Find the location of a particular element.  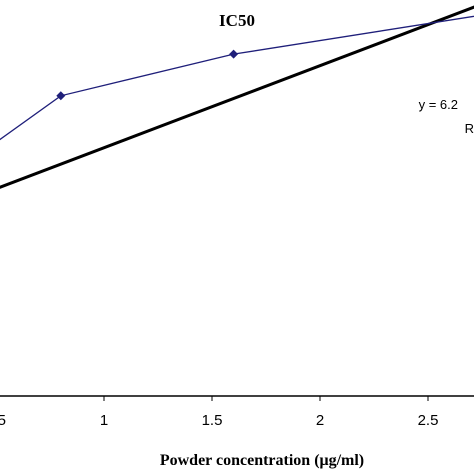

trendline-r-squared: R is located at coordinates (469, 128).